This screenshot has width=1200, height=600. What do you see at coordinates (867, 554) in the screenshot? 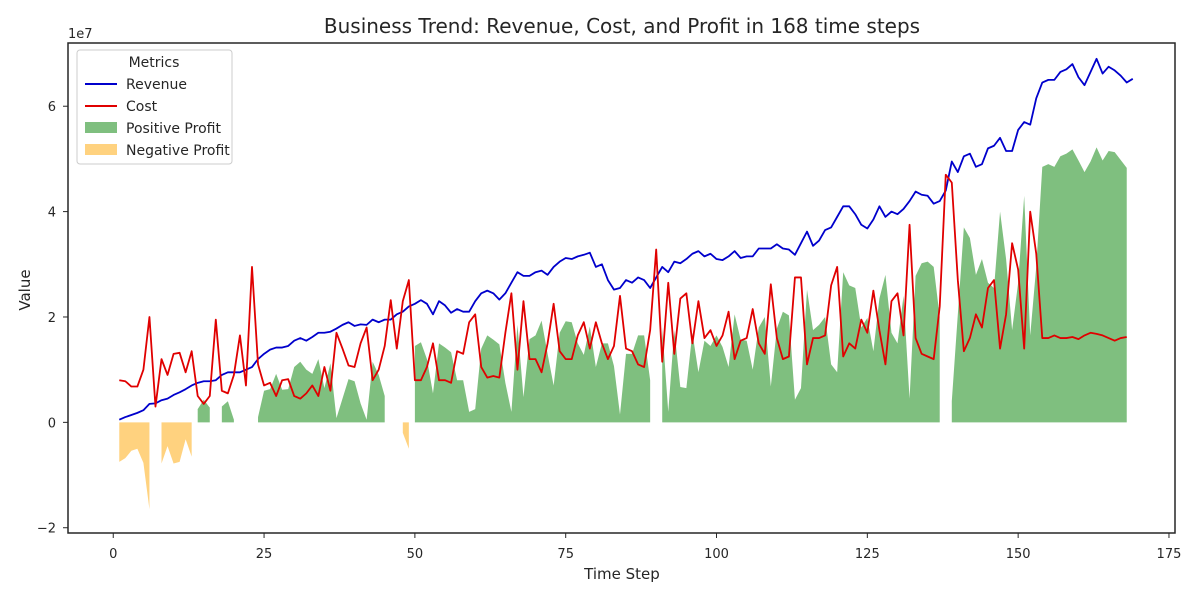
I see `x-tick-label: 125` at bounding box center [867, 554].